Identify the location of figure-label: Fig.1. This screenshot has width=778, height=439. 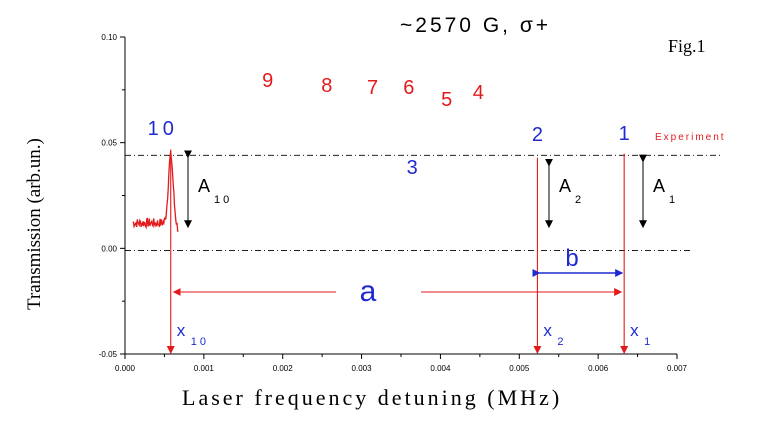
(687, 46).